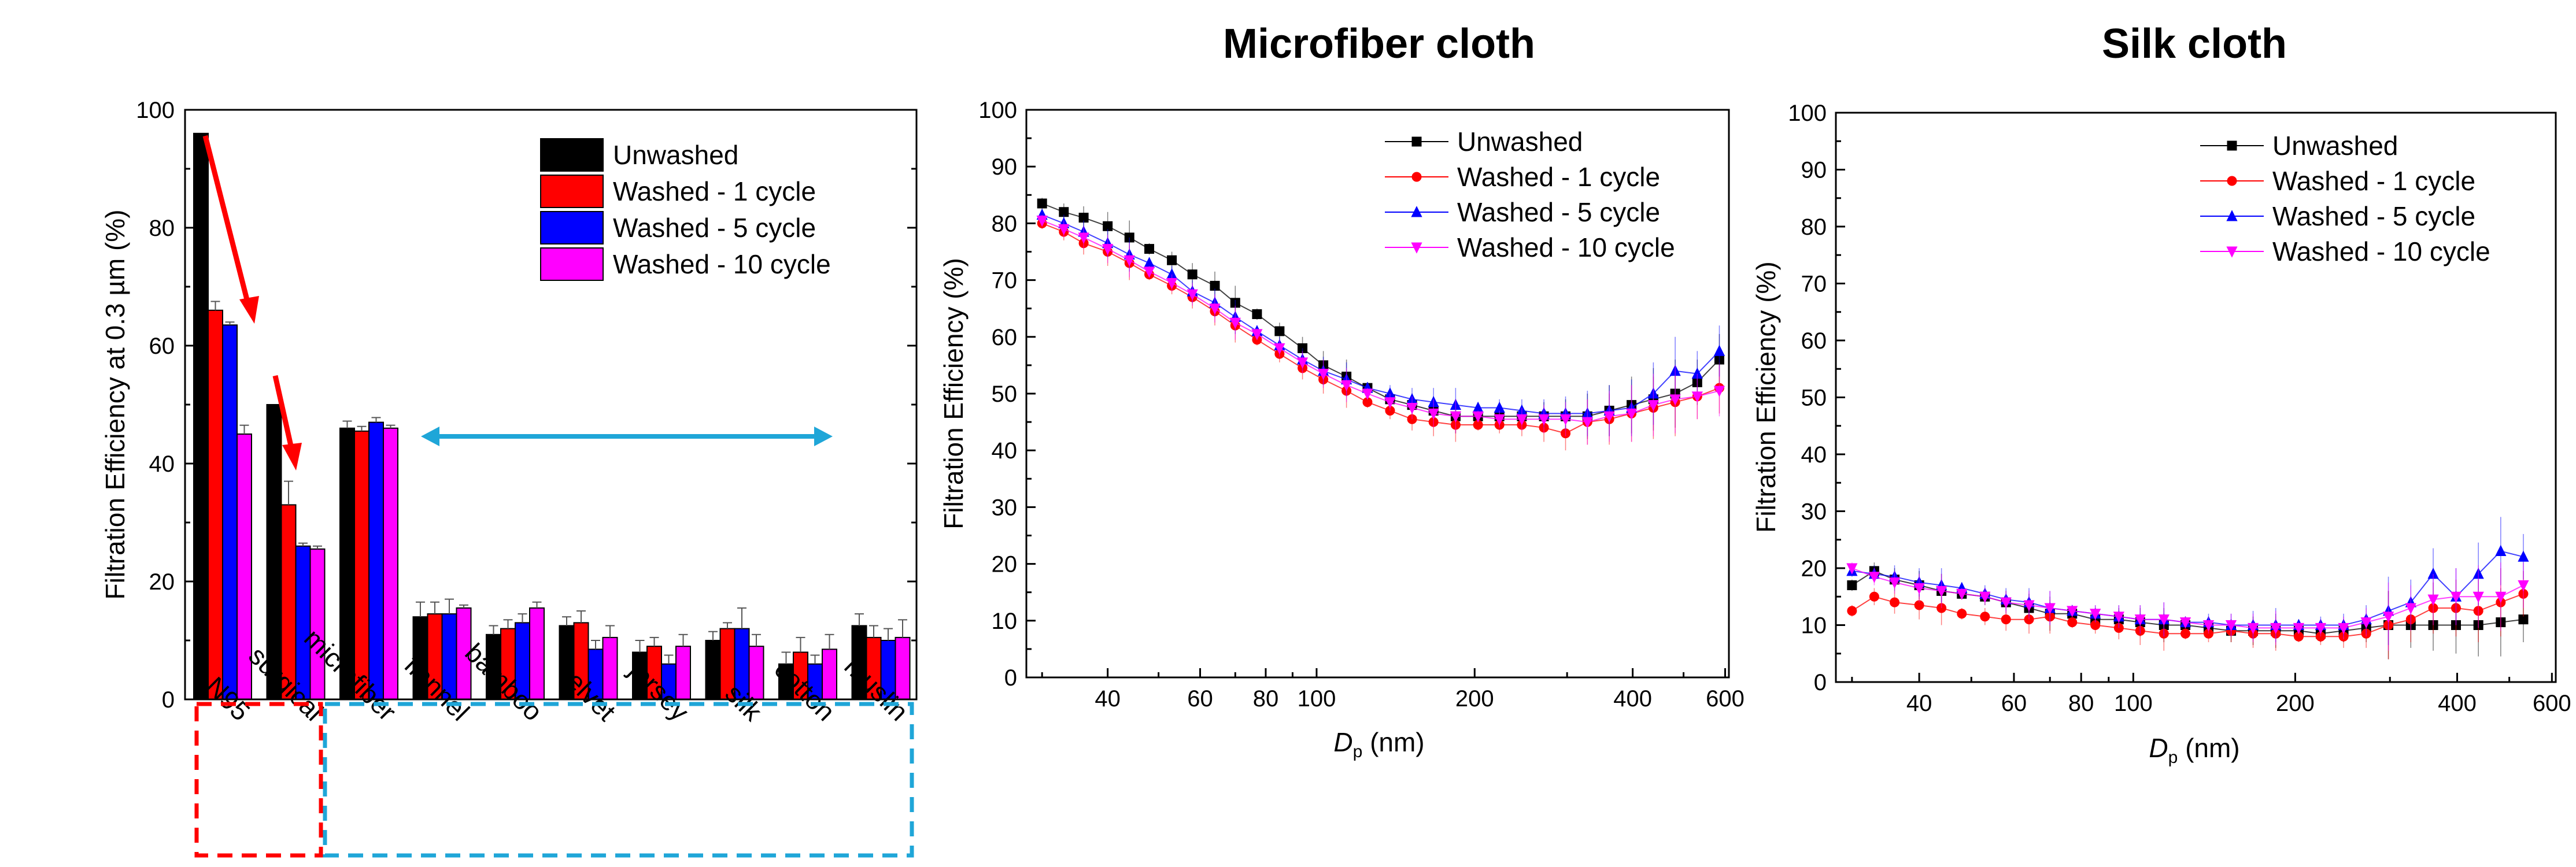  I want to click on bar-silk-unwashed, so click(713, 670).